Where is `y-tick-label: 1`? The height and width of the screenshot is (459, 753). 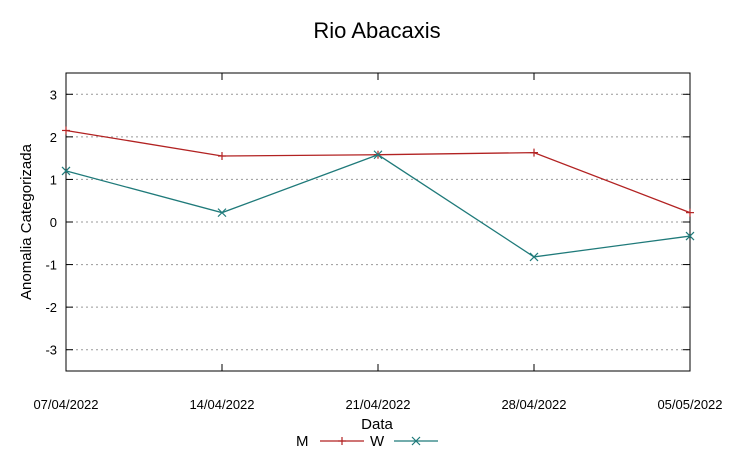
y-tick-label: 1 is located at coordinates (53, 179).